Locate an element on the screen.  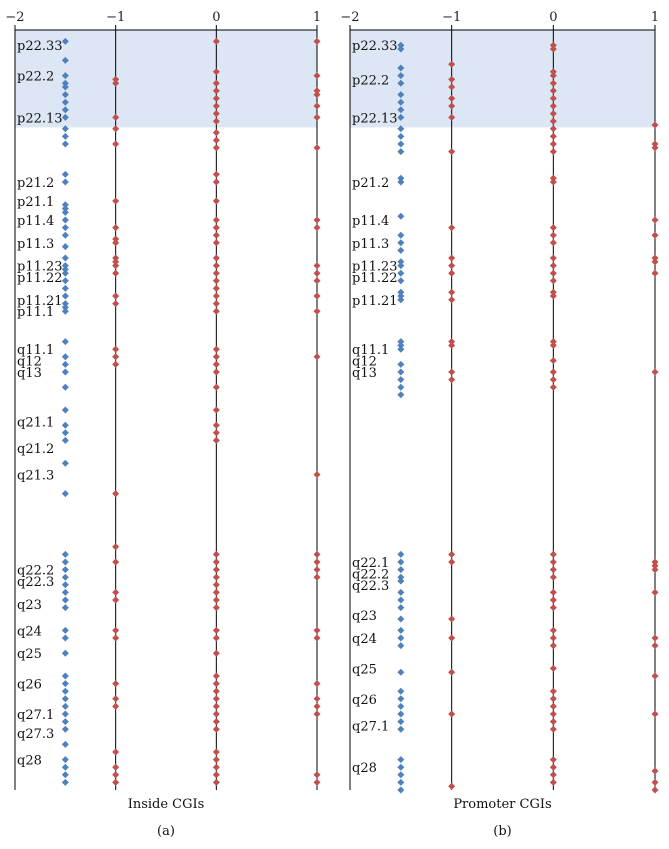
panel-2-x-tick-label: 1 is located at coordinates (655, 17).